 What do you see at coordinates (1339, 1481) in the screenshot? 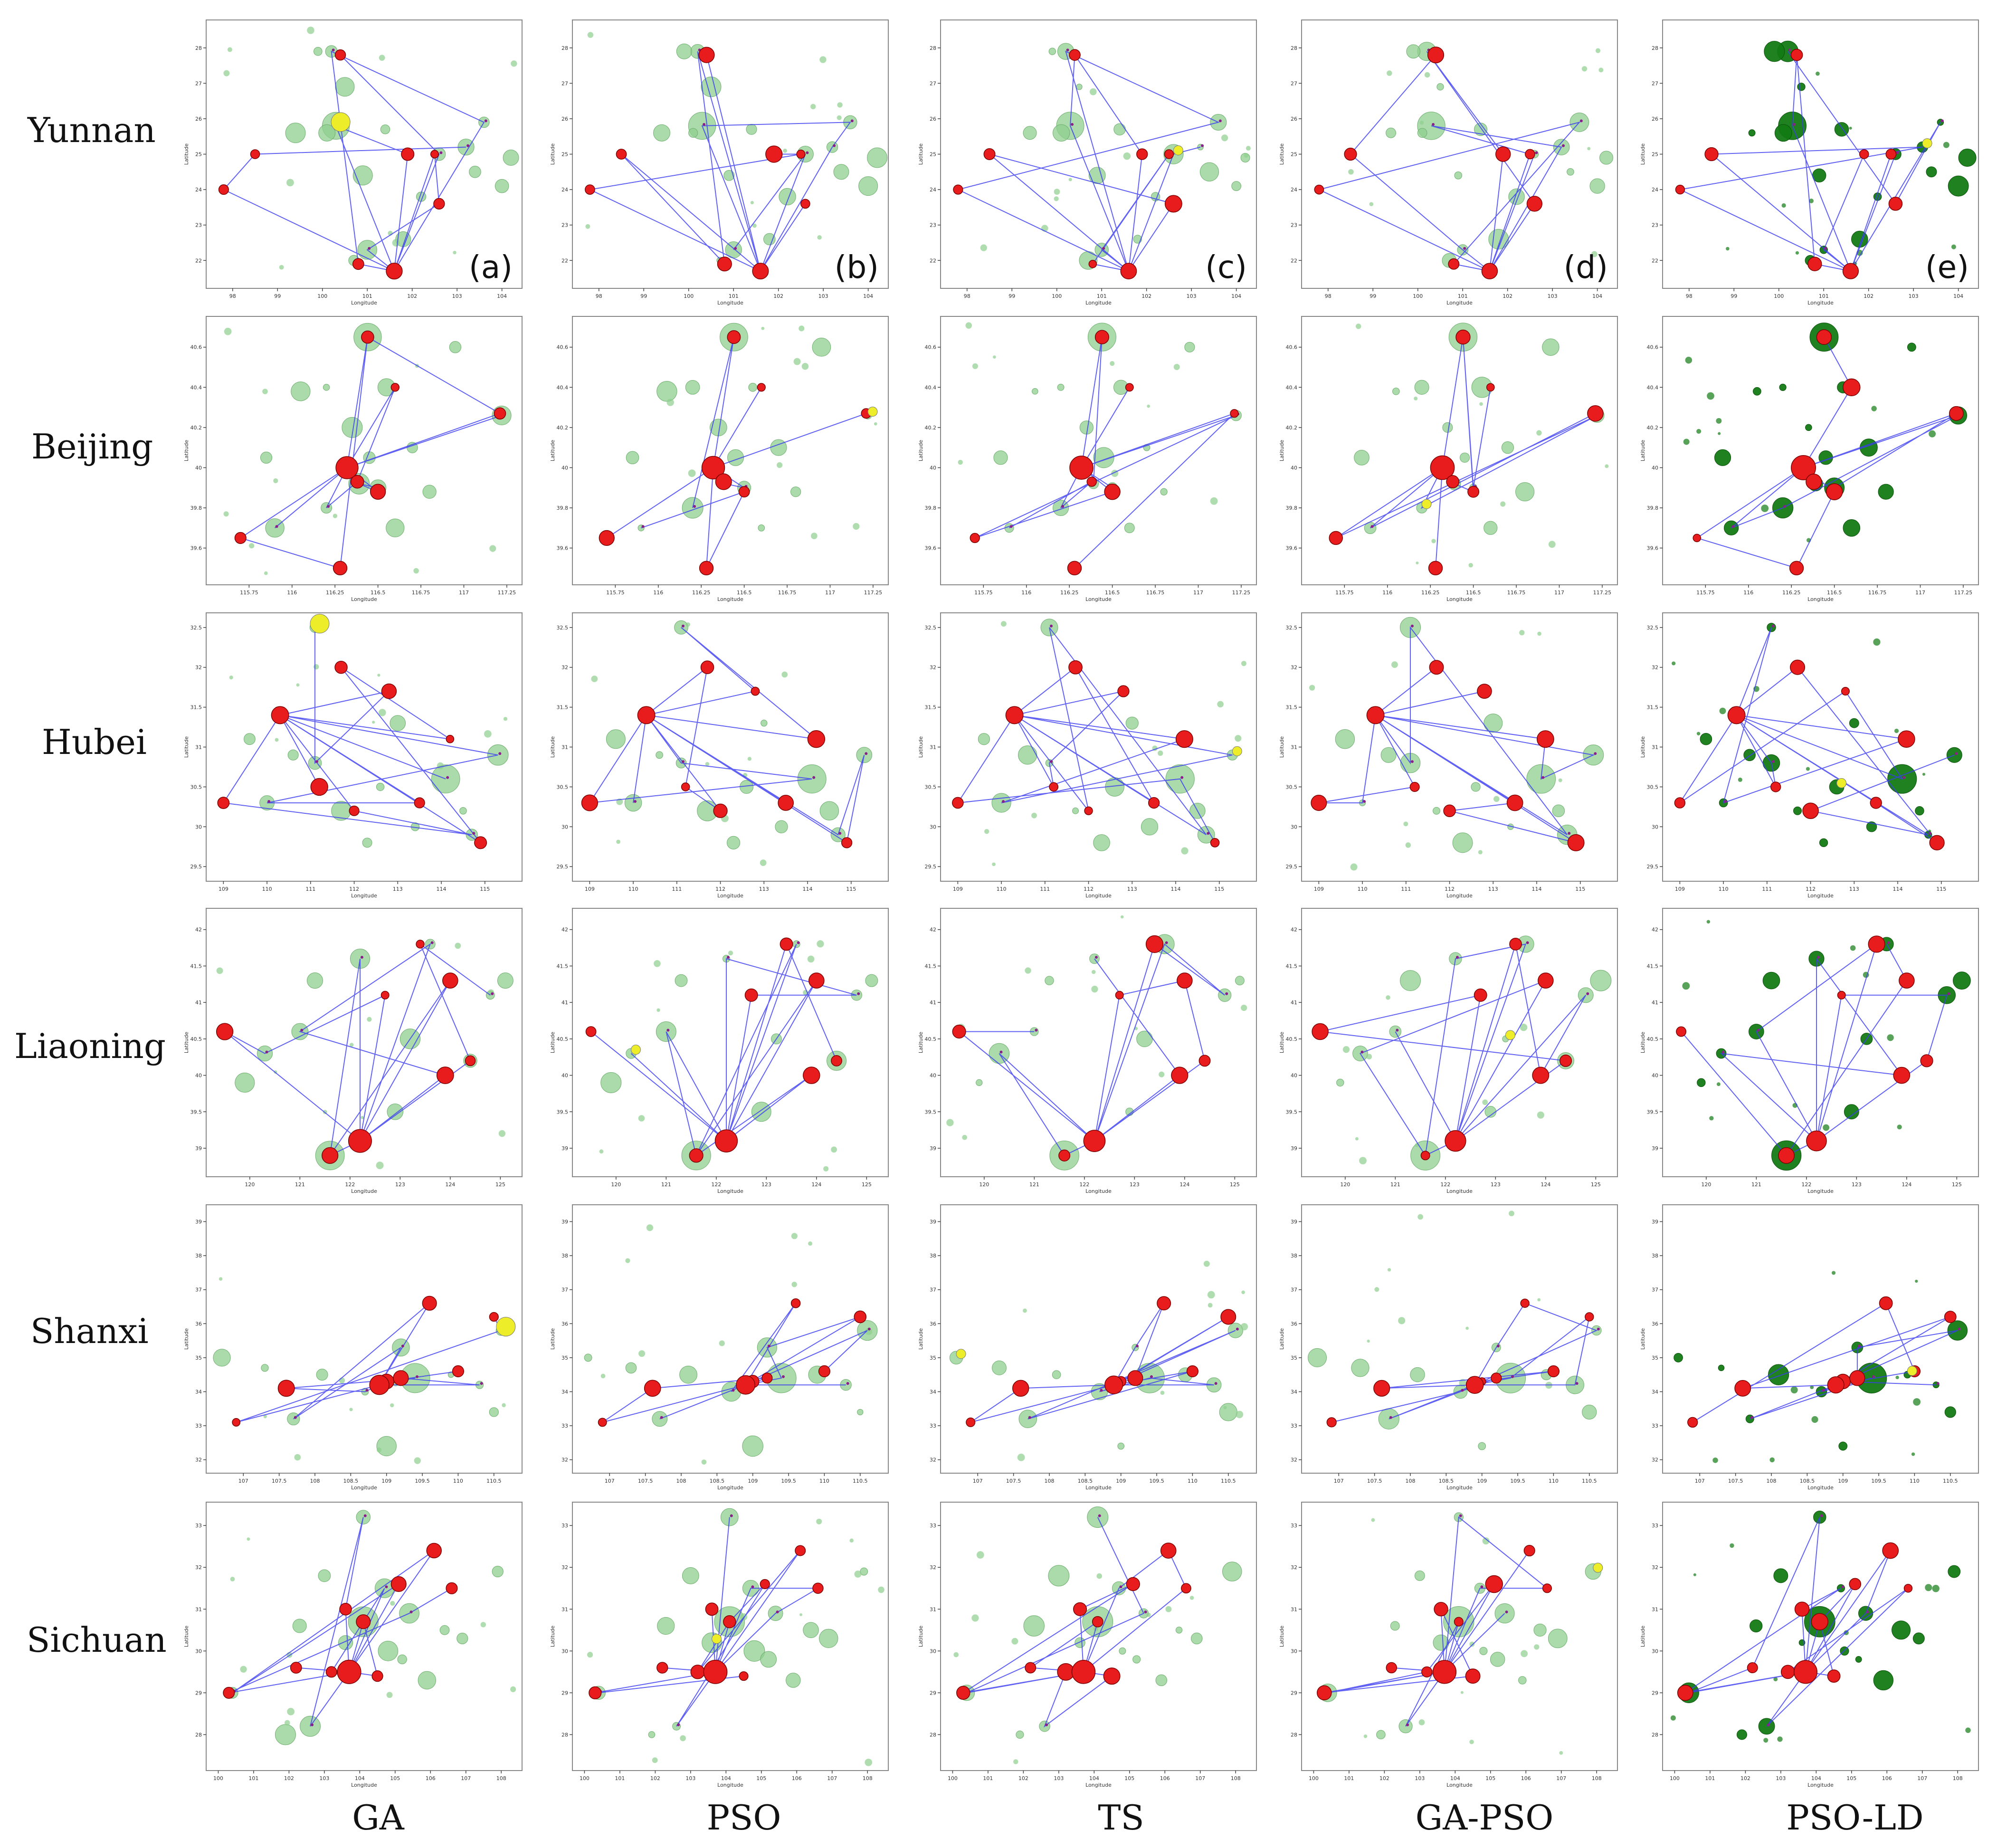
I see `x-tick-label: 107` at bounding box center [1339, 1481].